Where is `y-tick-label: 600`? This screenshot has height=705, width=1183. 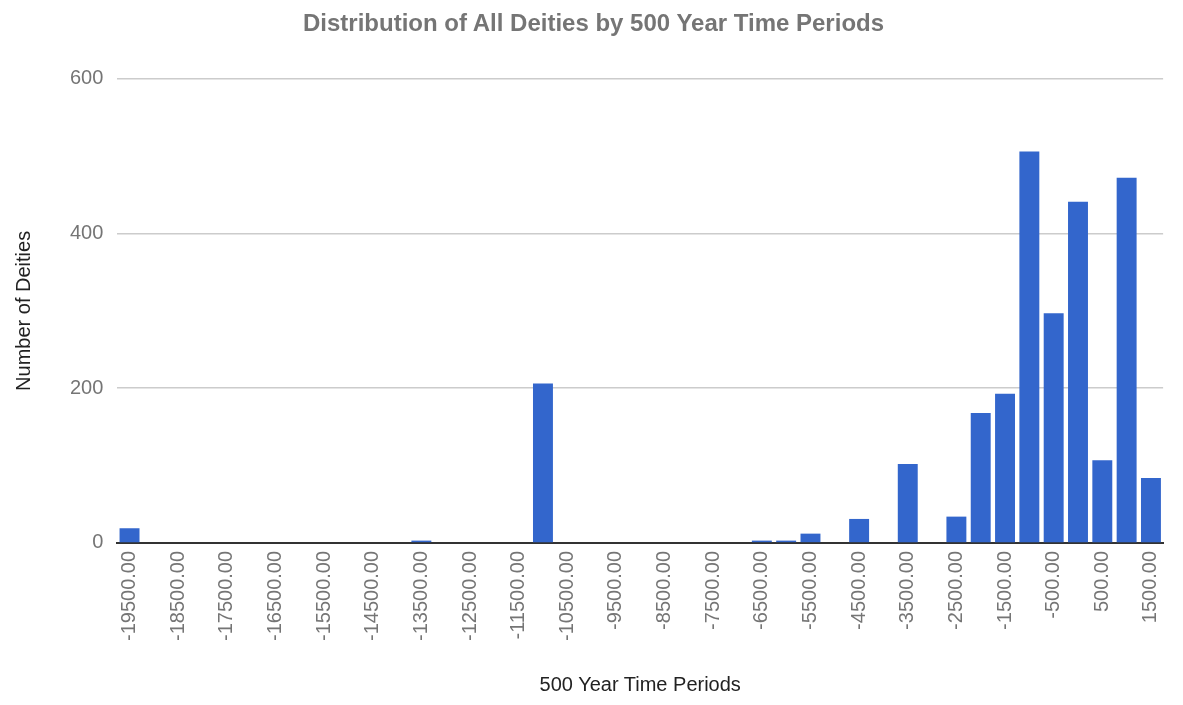 y-tick-label: 600 is located at coordinates (86, 77).